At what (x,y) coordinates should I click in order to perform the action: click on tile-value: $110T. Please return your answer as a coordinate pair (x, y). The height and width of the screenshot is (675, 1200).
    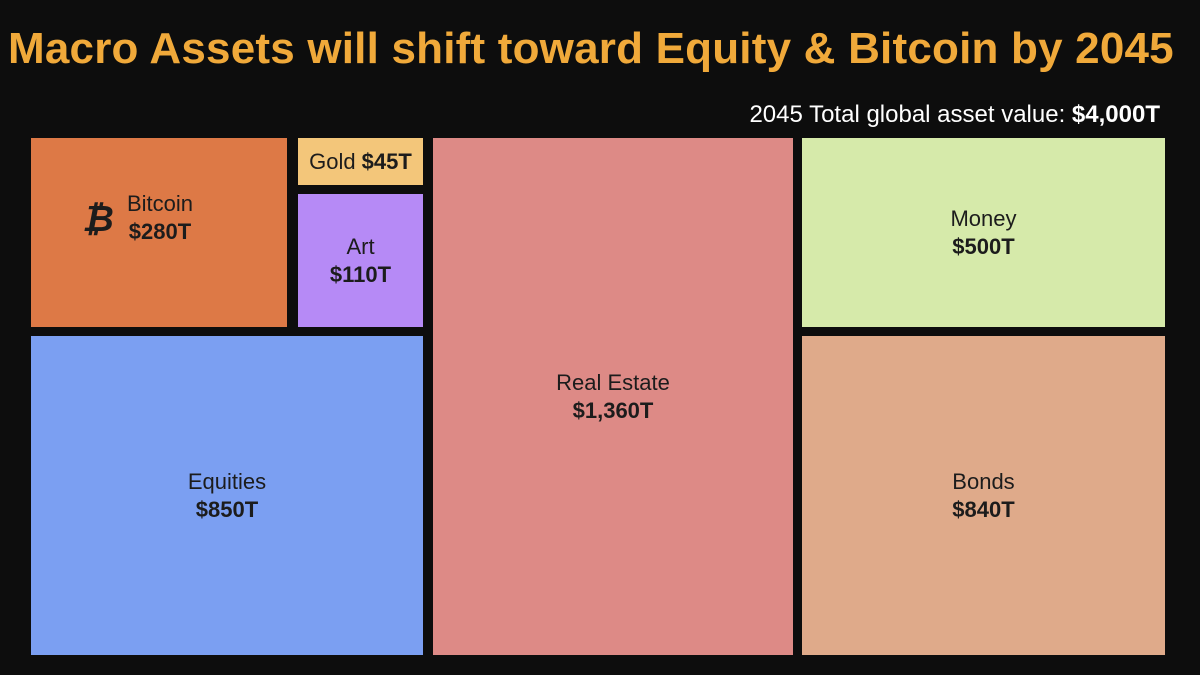
    Looking at the image, I should click on (360, 274).